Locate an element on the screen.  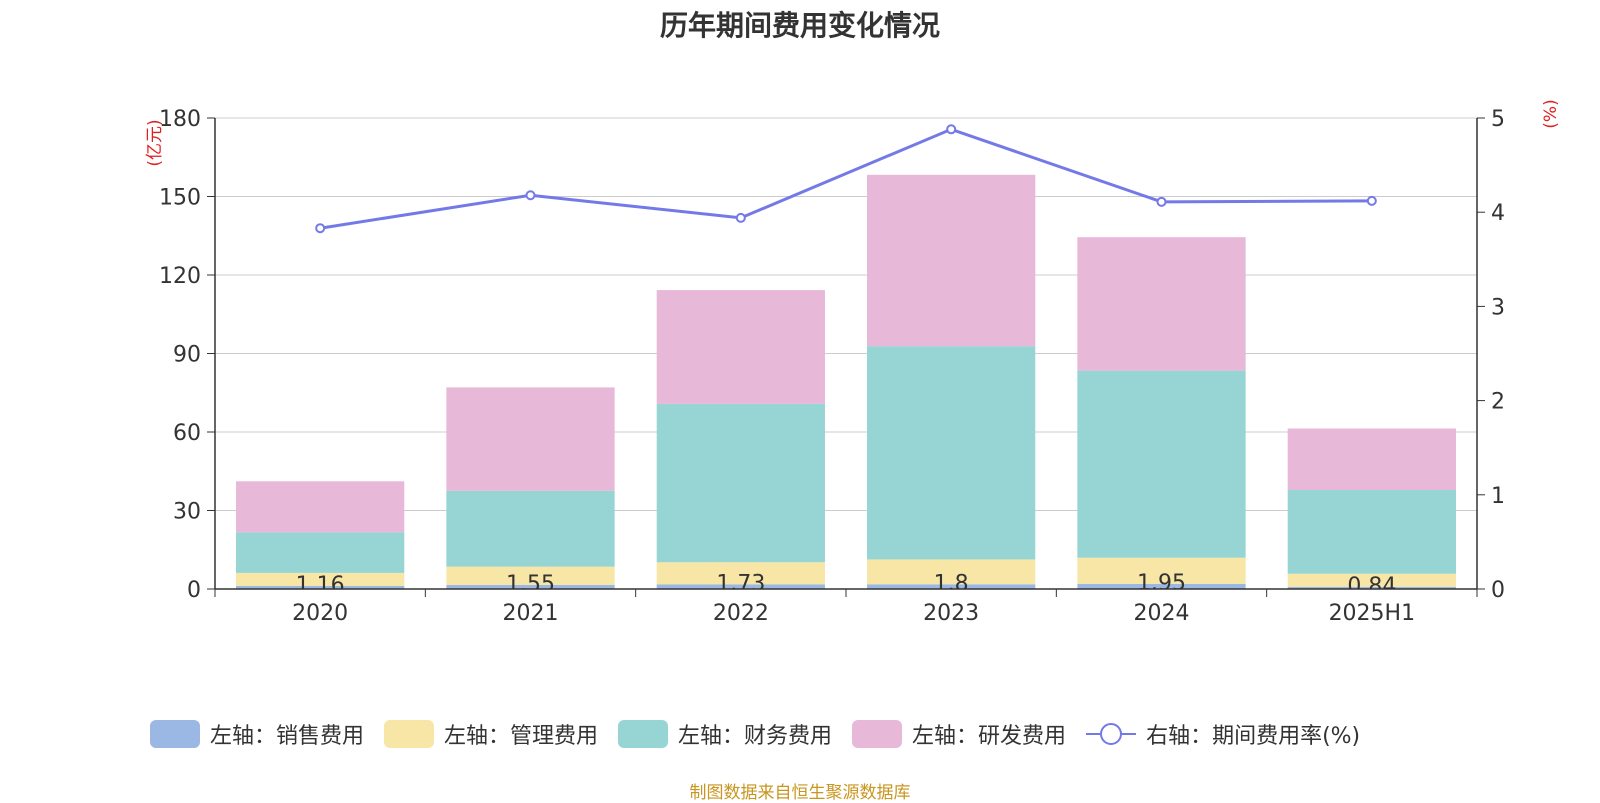
legend-item-finance: 左轴：财务费用 is located at coordinates (725, 734).